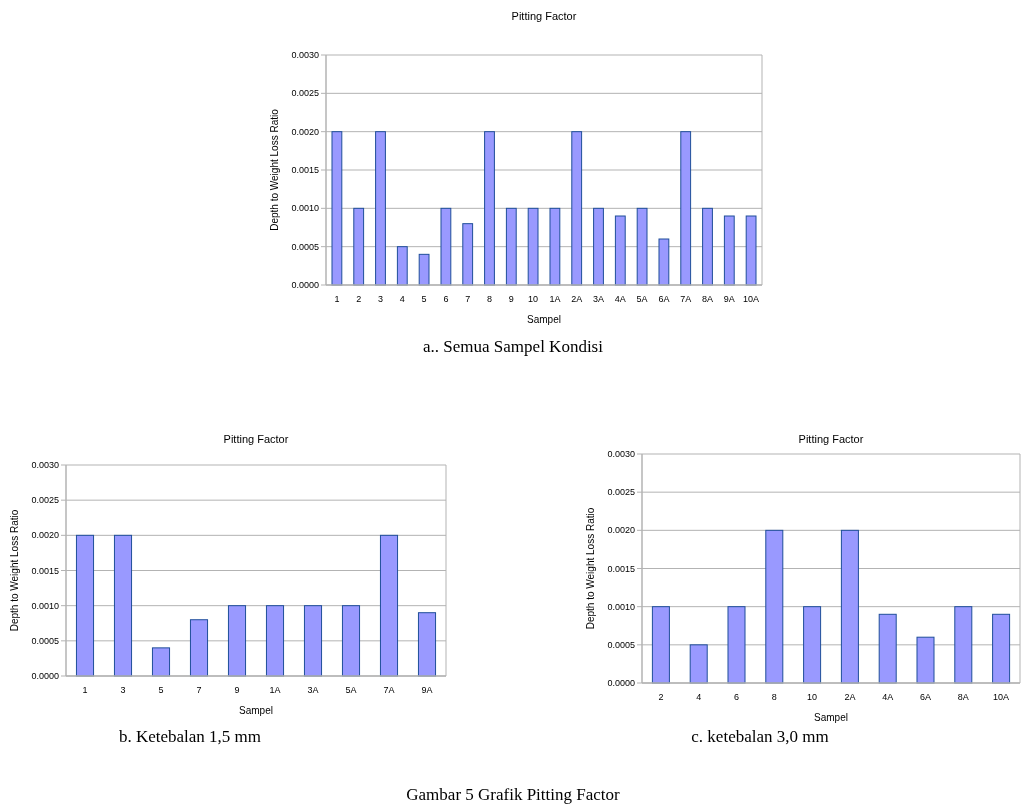 Image resolution: width=1027 pixels, height=812 pixels. Describe the element at coordinates (664, 299) in the screenshot. I see `x-tick-label: 6A` at that location.